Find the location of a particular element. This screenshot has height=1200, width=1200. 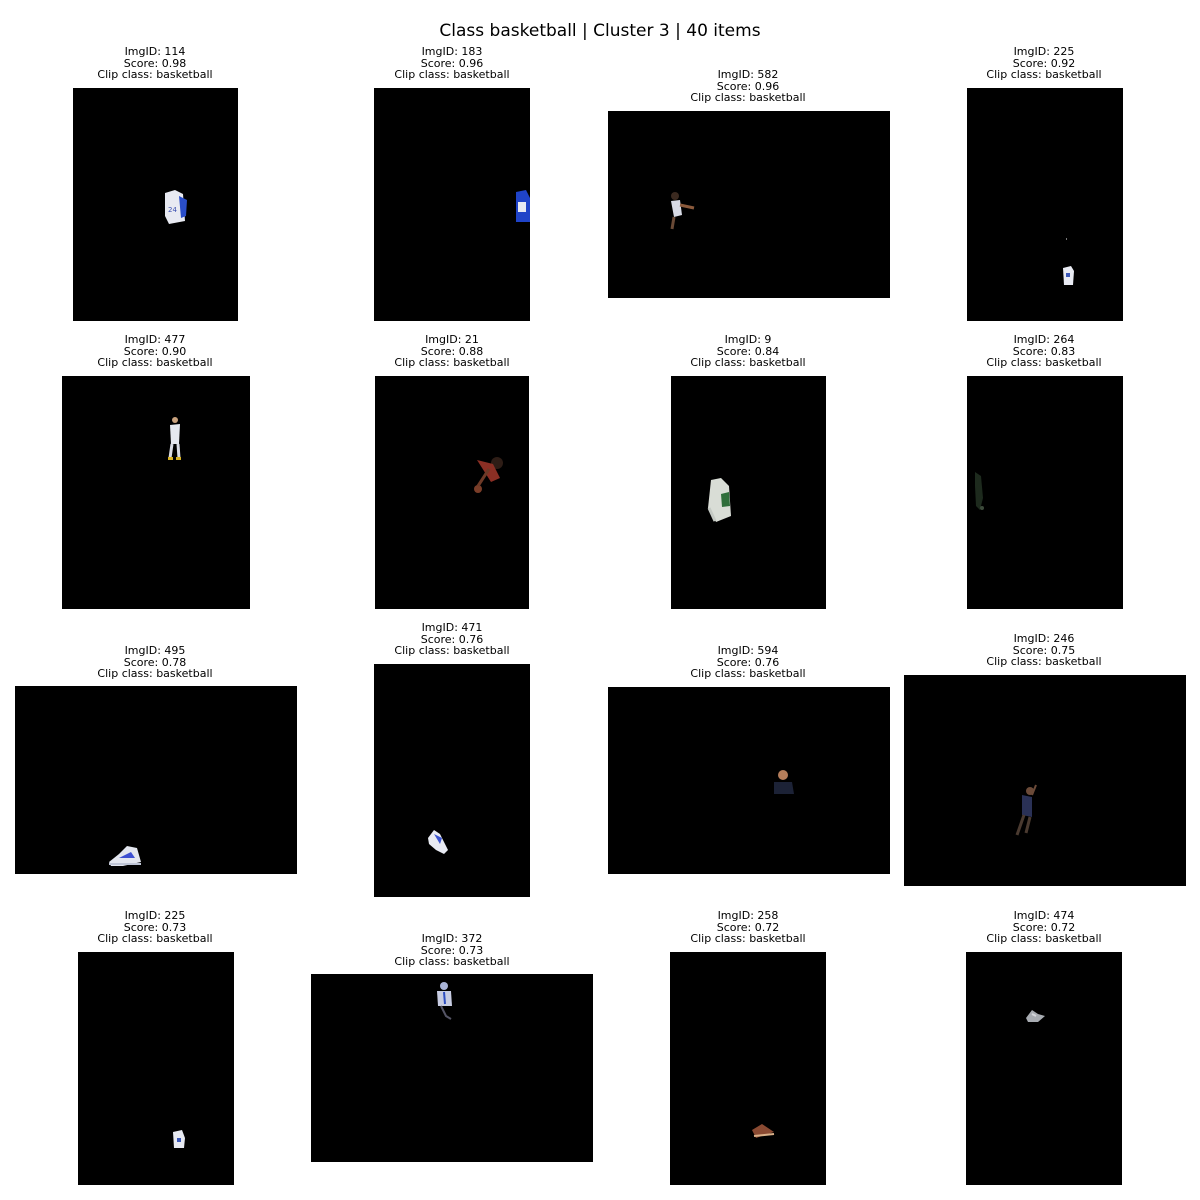

img-id-label: ImgID: 264 is located at coordinates (1044, 339).